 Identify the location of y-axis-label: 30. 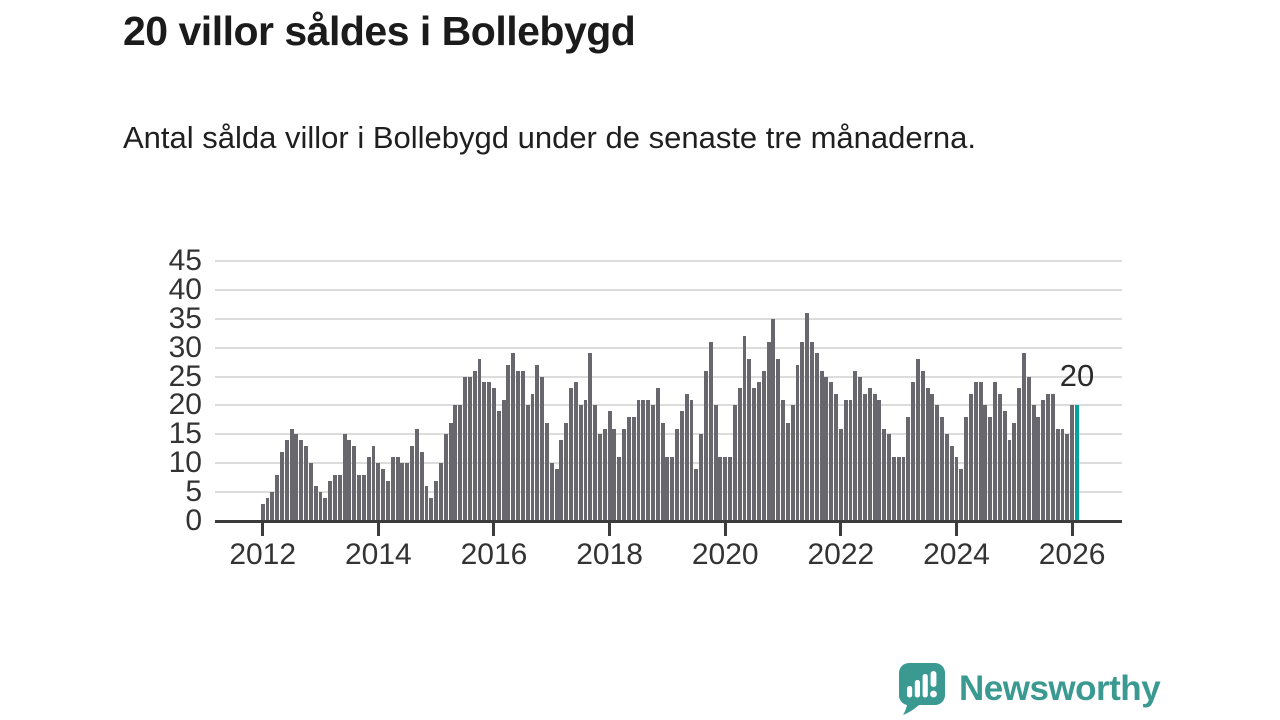
(185, 347).